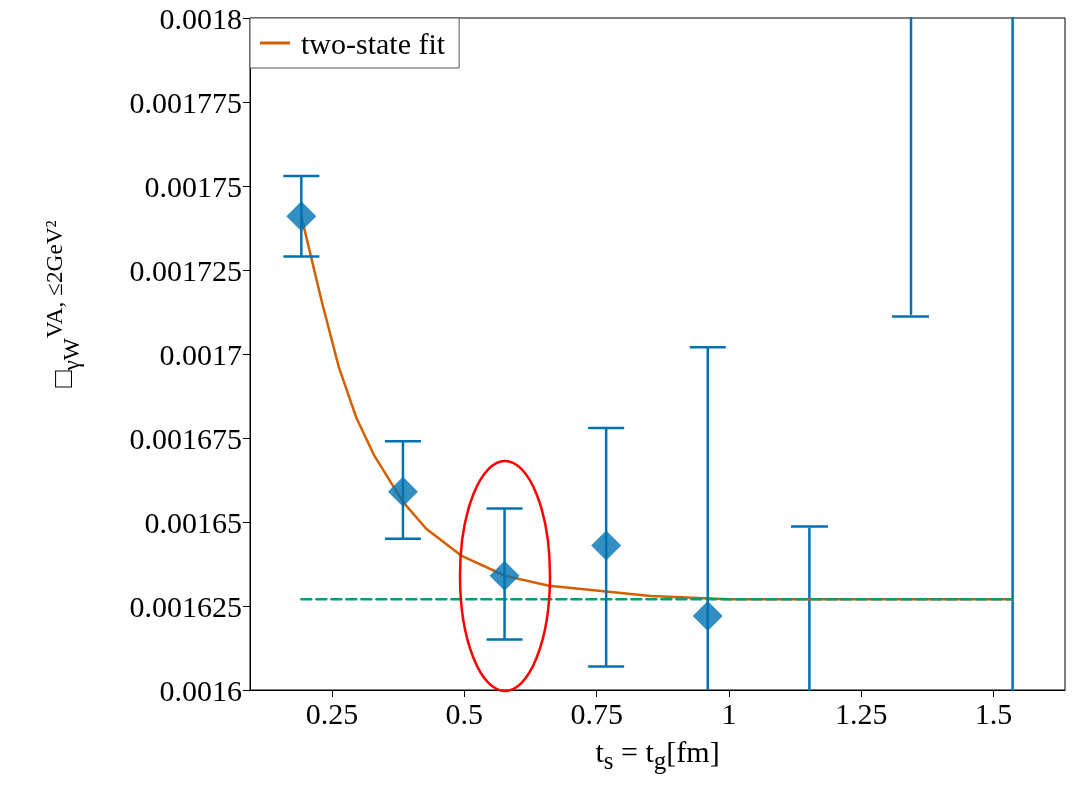  I want to click on x-tick-label: 1.25, so click(861, 713).